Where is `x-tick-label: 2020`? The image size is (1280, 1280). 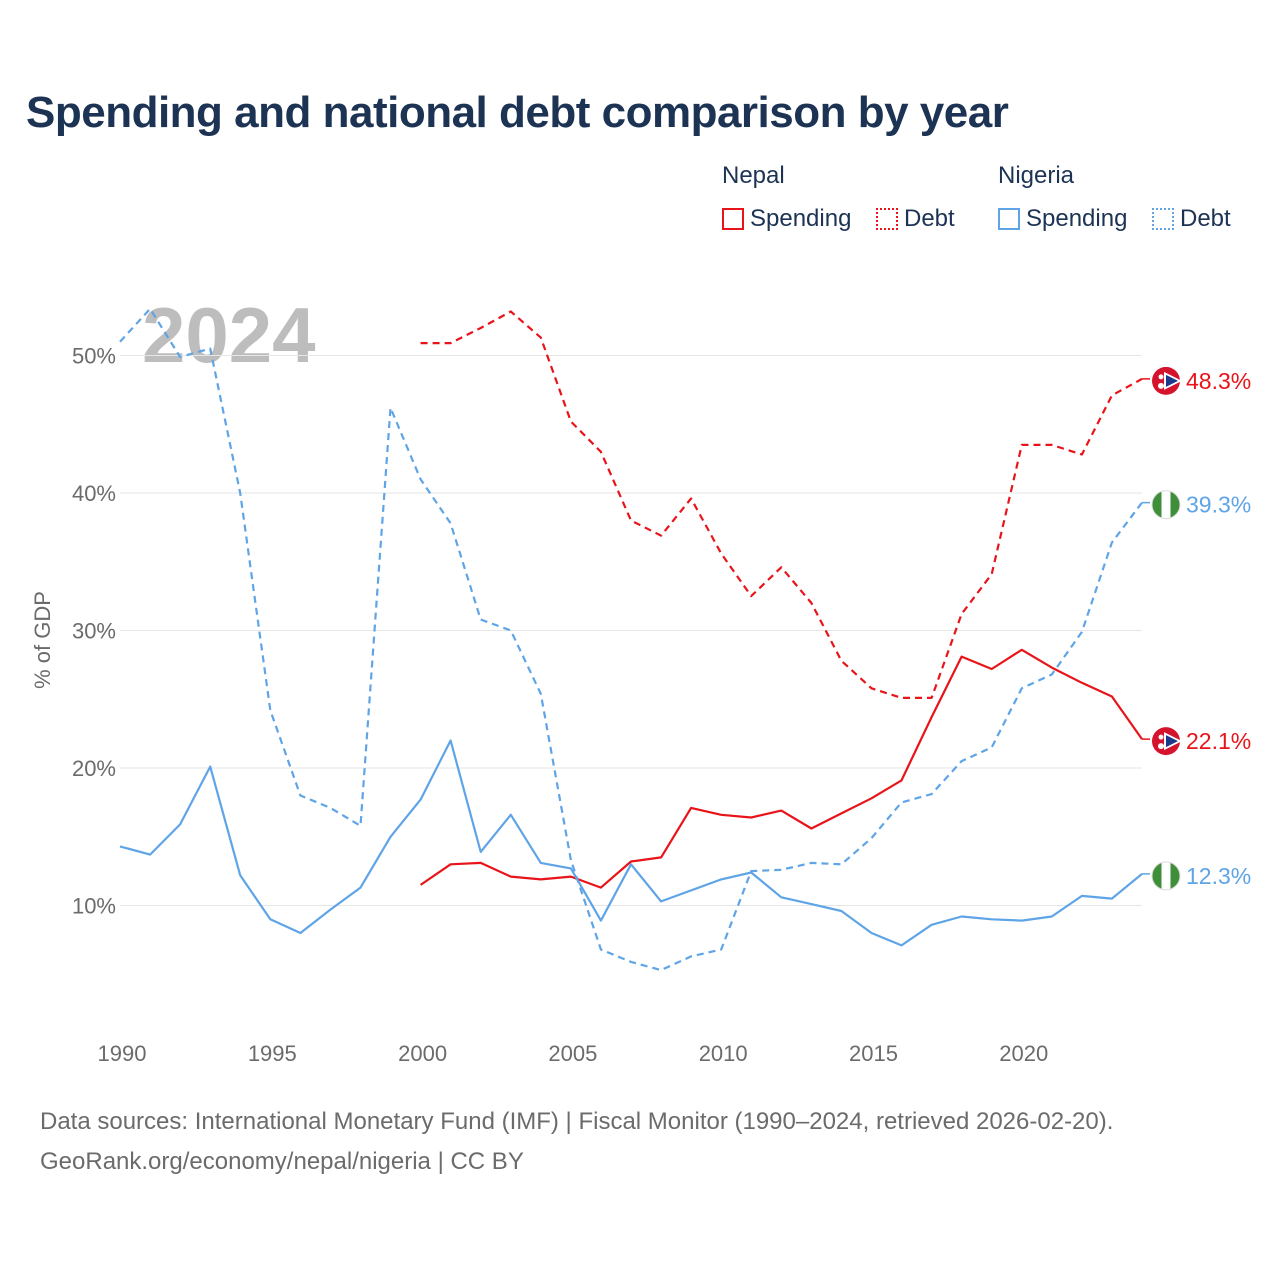 x-tick-label: 2020 is located at coordinates (1023, 1053).